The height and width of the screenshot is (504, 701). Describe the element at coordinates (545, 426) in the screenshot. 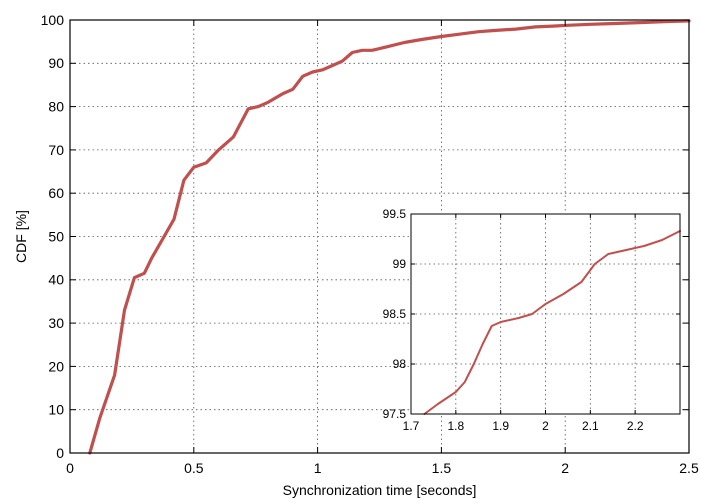

I see `inset-xtick-label: 2` at that location.